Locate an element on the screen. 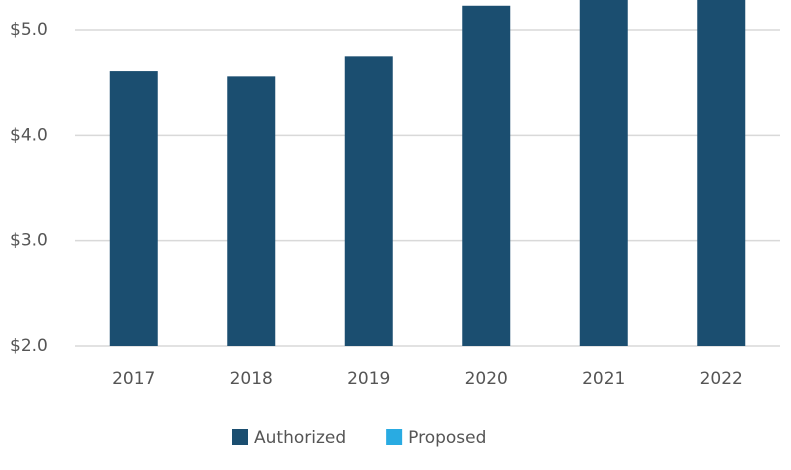 The image size is (791, 470). x-tick-label: 2019 is located at coordinates (368, 379).